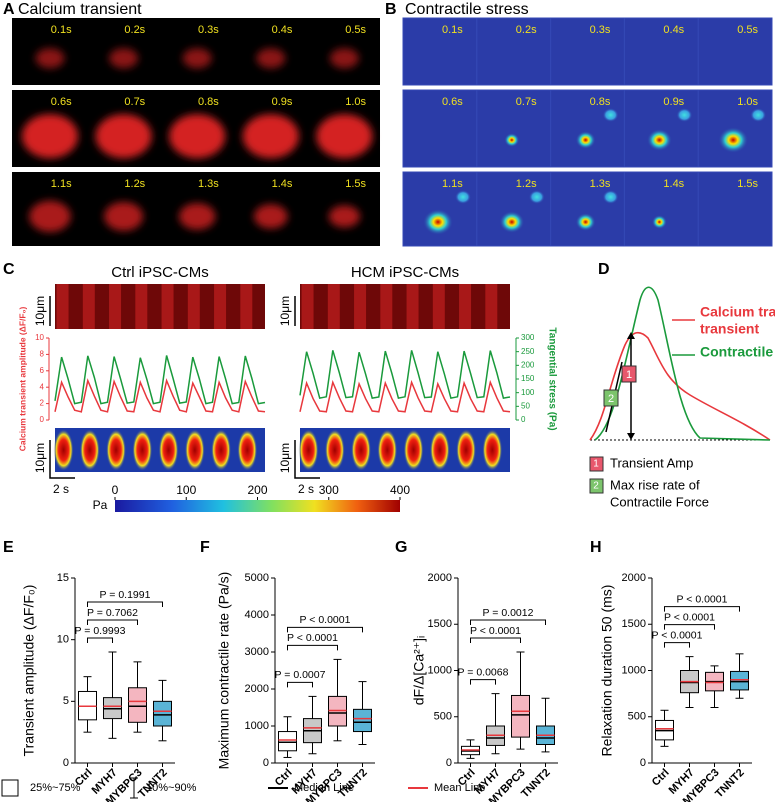  I want to click on curve-label: Contractile stress, so click(737, 352).